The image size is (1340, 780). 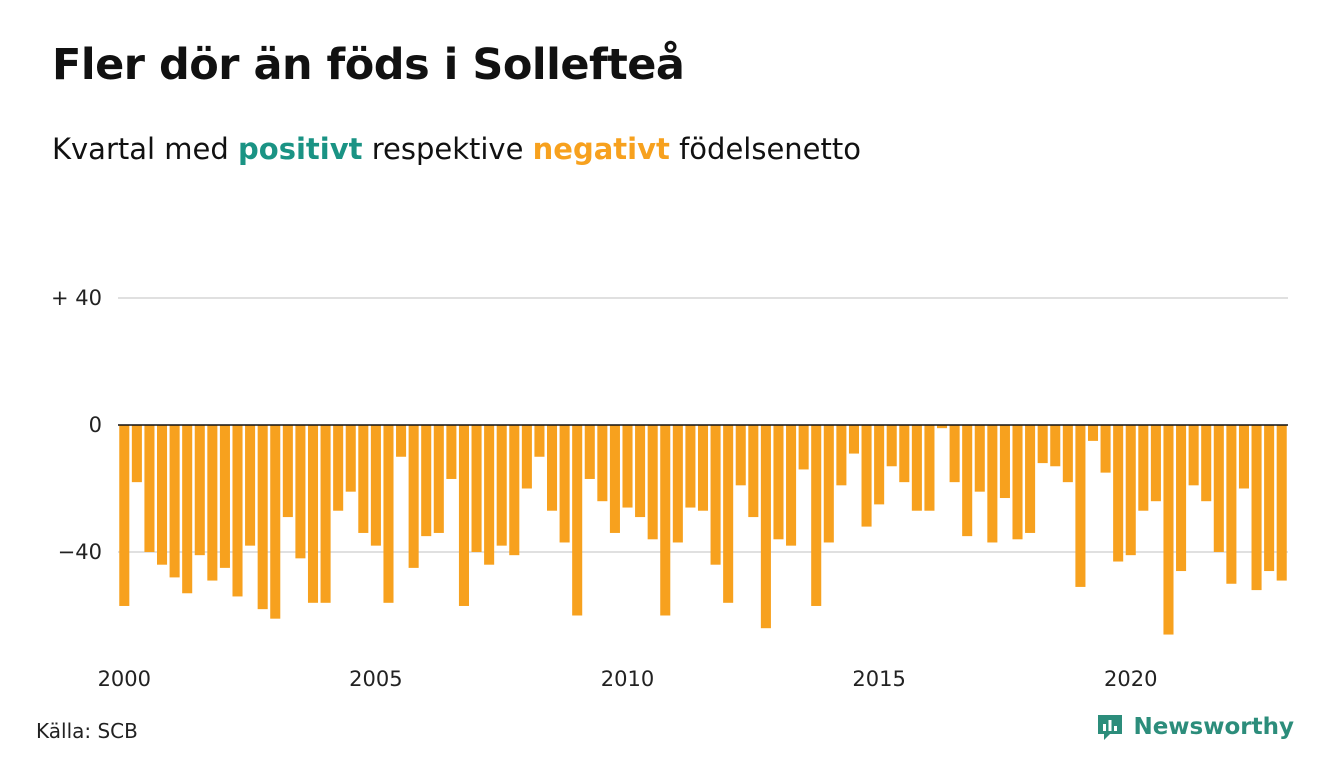 What do you see at coordinates (1110, 727) in the screenshot?
I see `newsworthy-bar-chart-icon` at bounding box center [1110, 727].